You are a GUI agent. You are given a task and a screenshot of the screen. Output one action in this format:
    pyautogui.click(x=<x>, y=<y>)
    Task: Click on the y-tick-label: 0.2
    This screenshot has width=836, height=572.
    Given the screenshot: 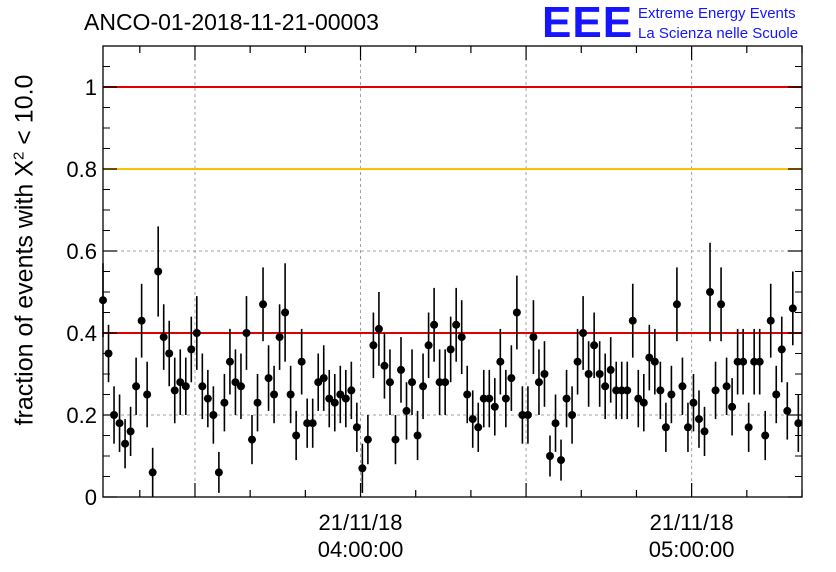 What is the action you would take?
    pyautogui.click(x=81, y=415)
    